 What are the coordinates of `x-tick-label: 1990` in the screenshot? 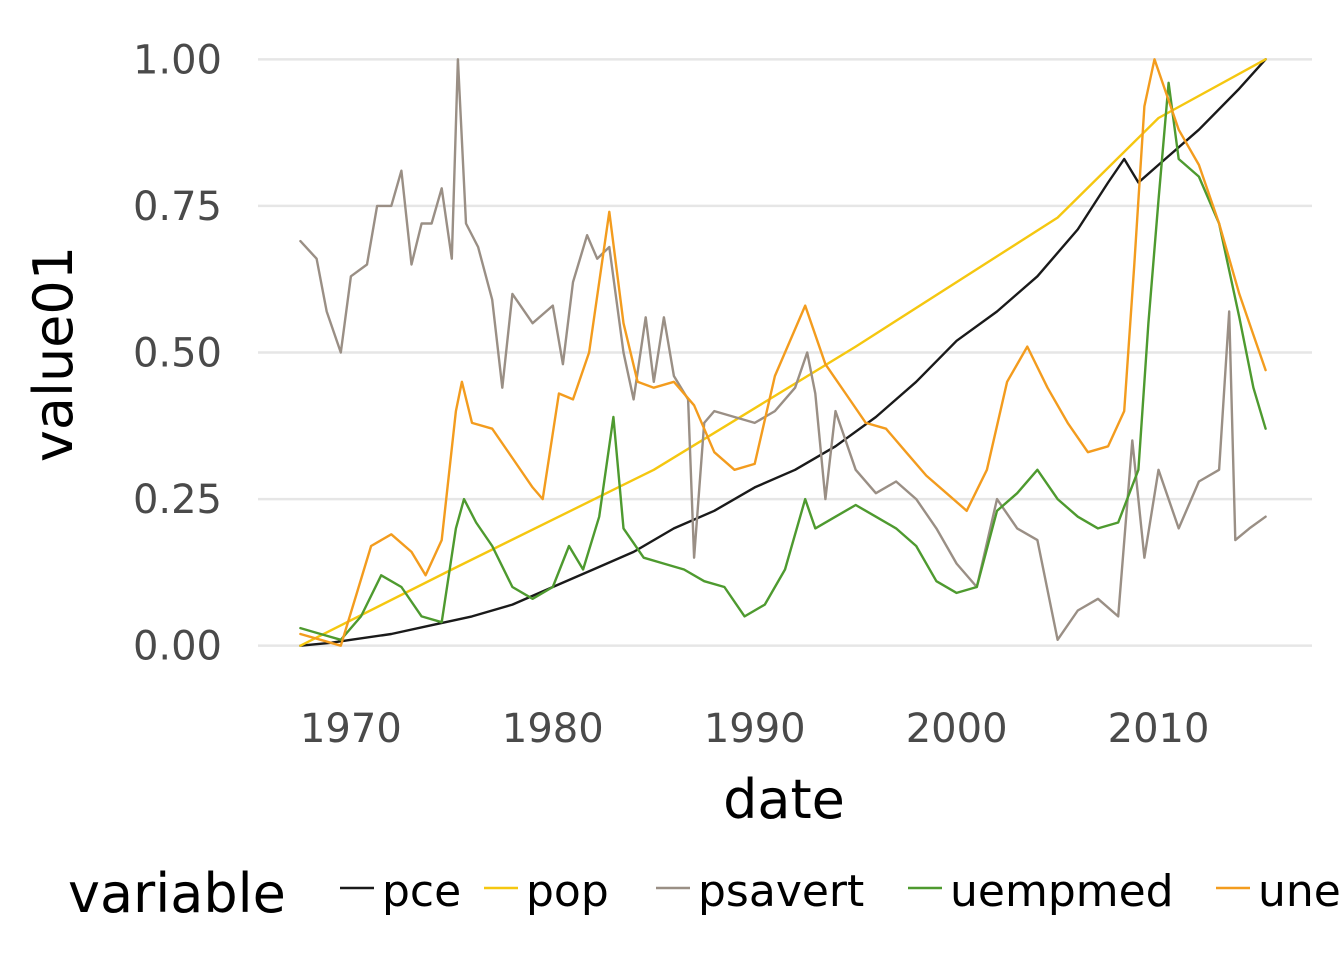 It's located at (755, 729).